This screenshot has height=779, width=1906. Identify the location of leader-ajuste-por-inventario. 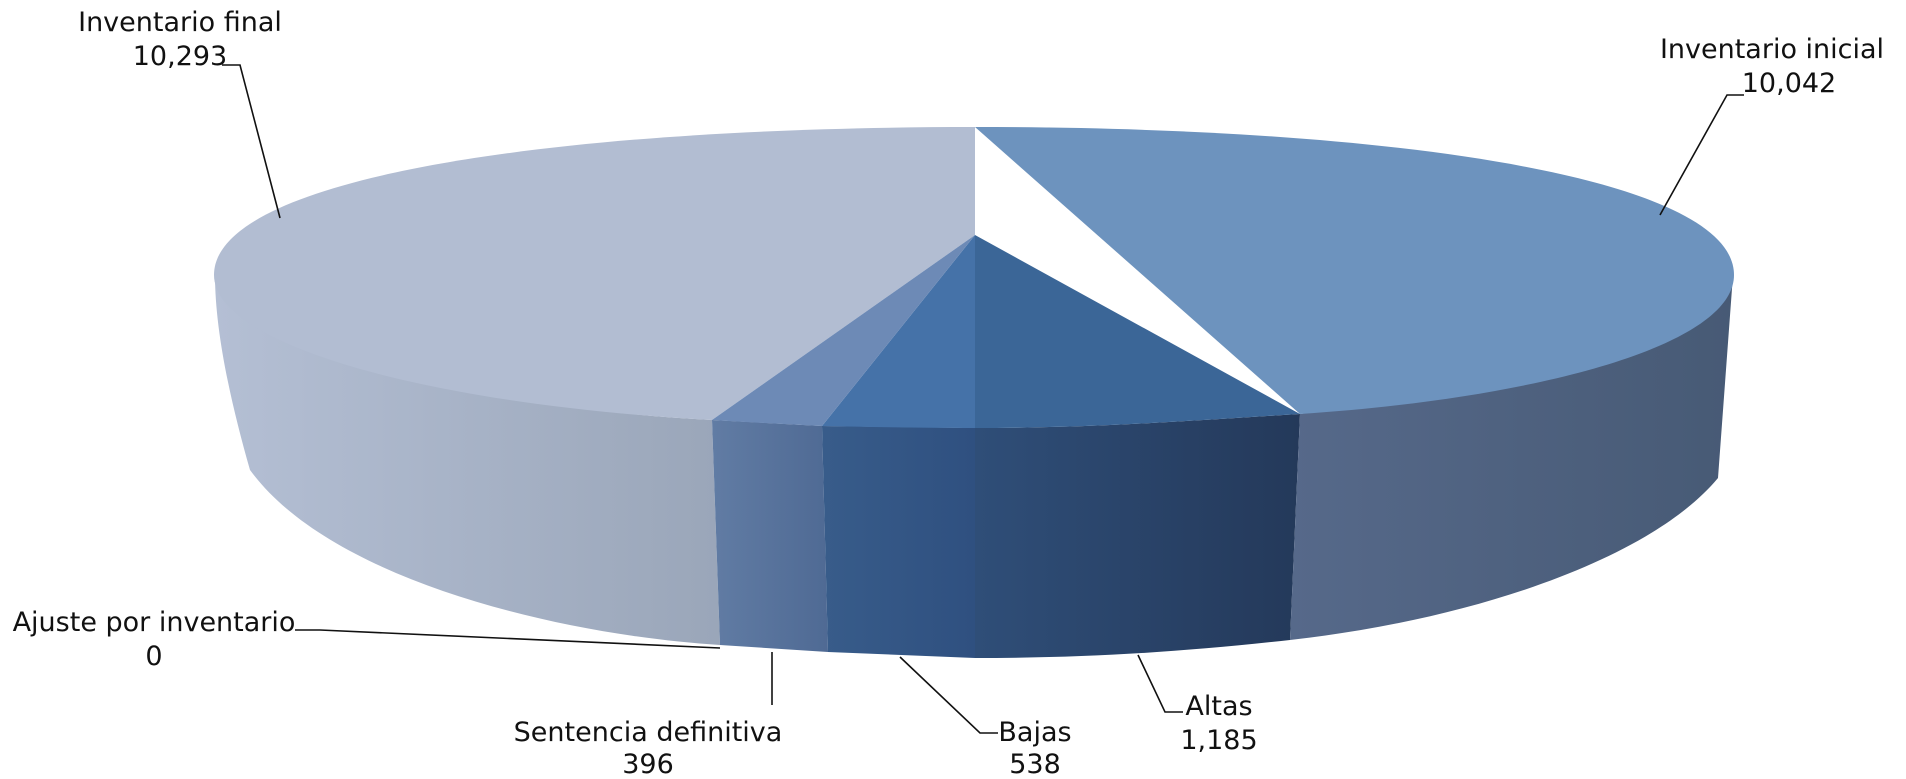
(508, 639).